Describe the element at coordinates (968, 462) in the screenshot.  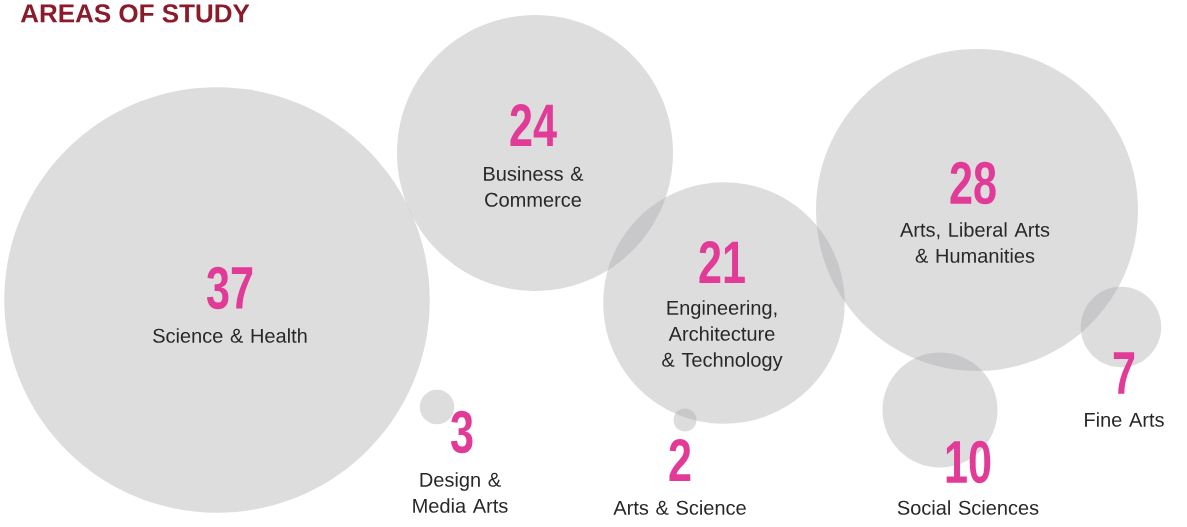
I see `data-label: 10` at that location.